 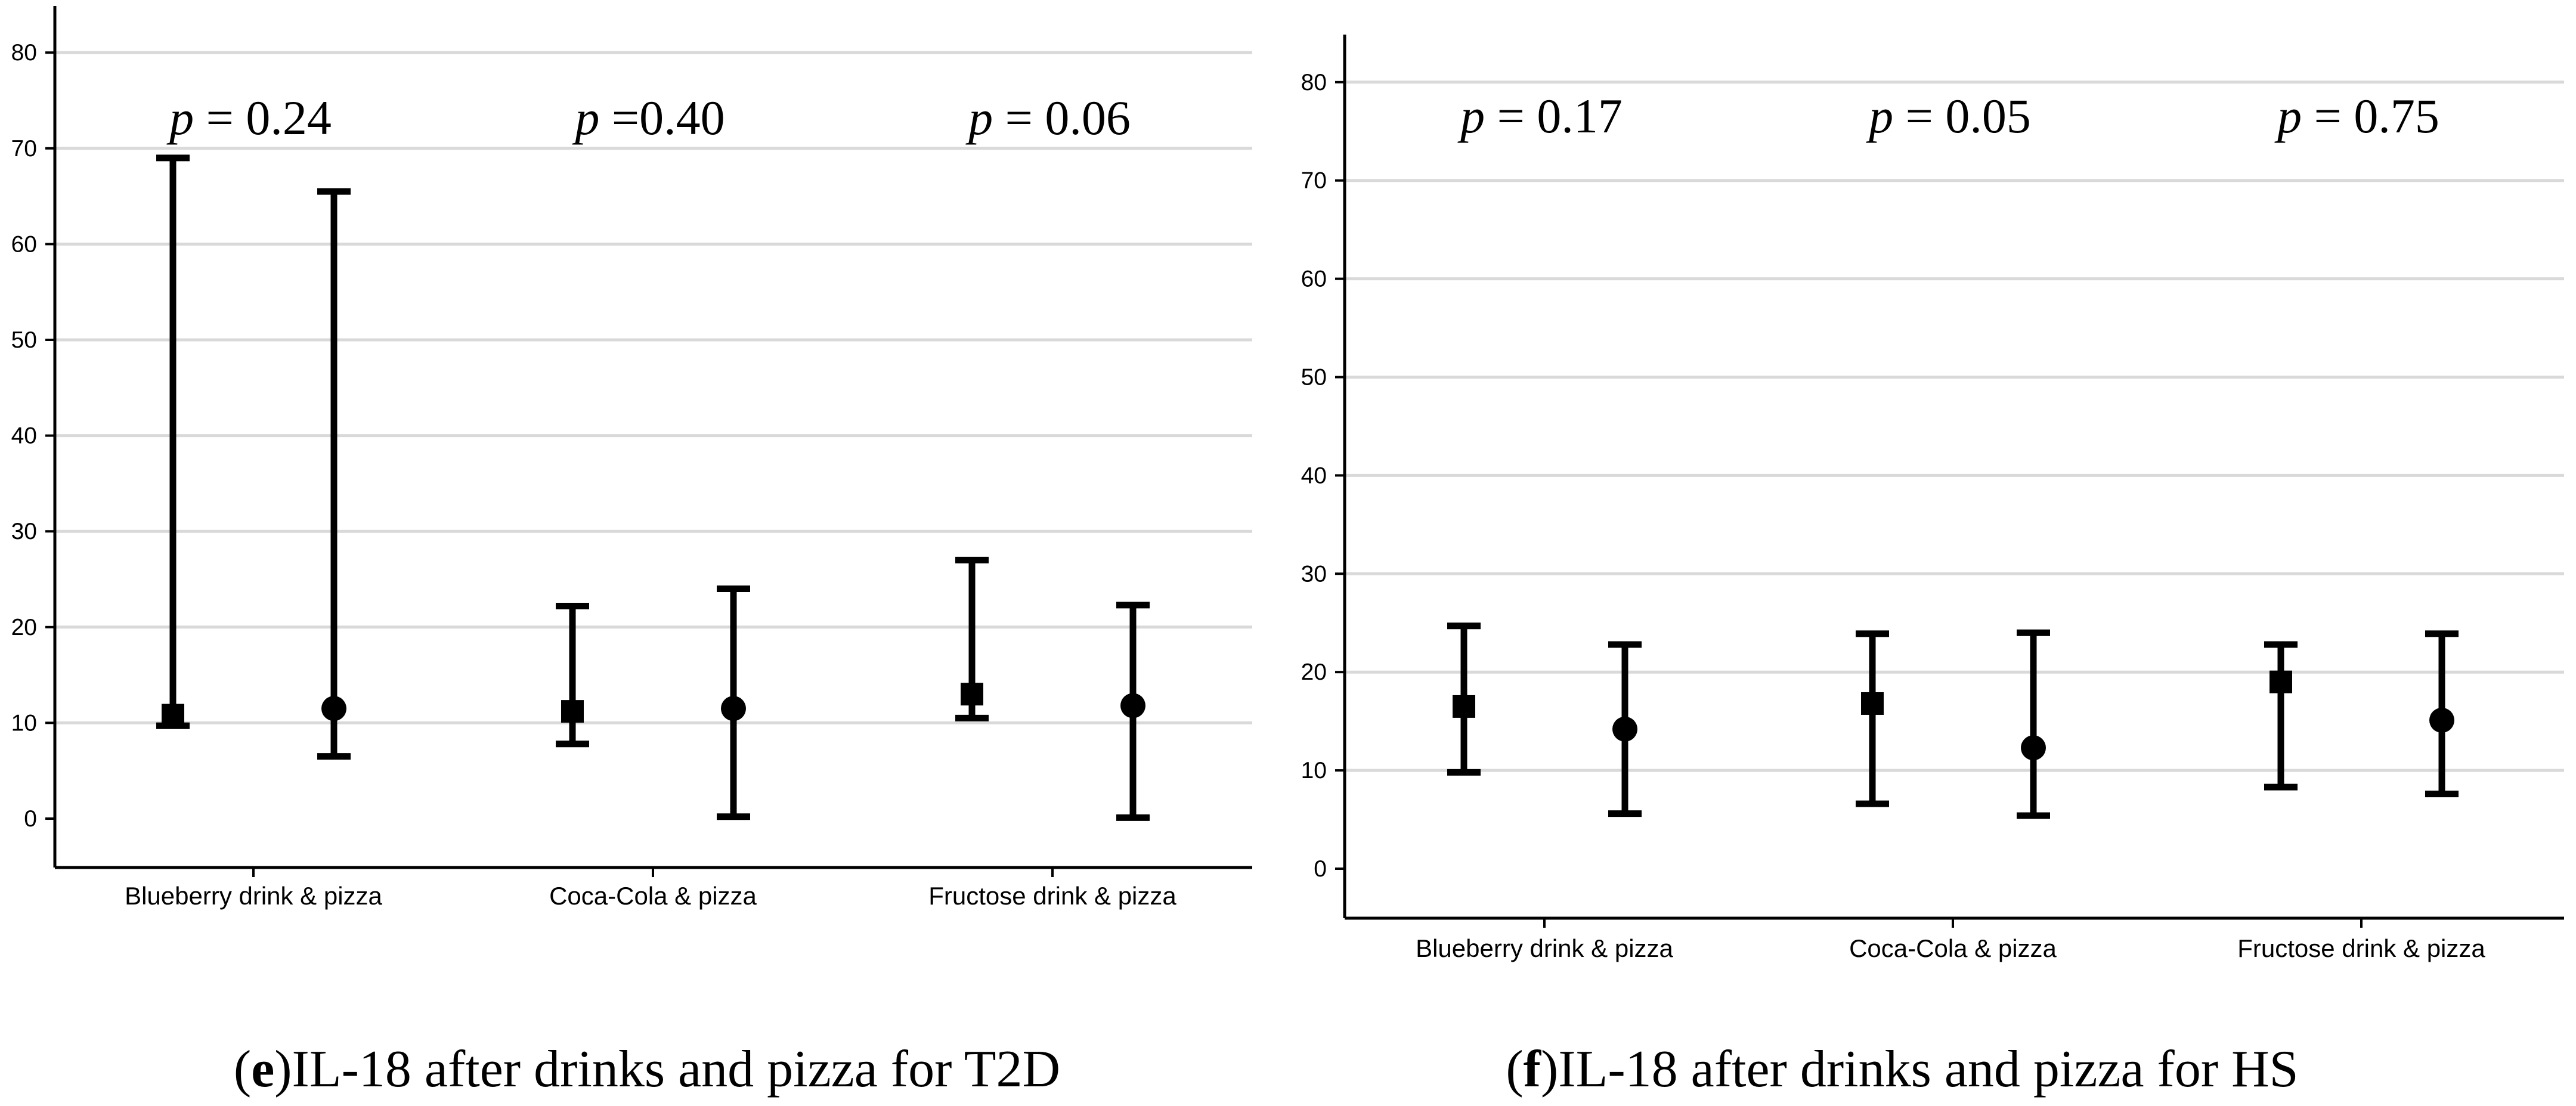 What do you see at coordinates (661, 118) in the screenshot?
I see `p-value: =0.40` at bounding box center [661, 118].